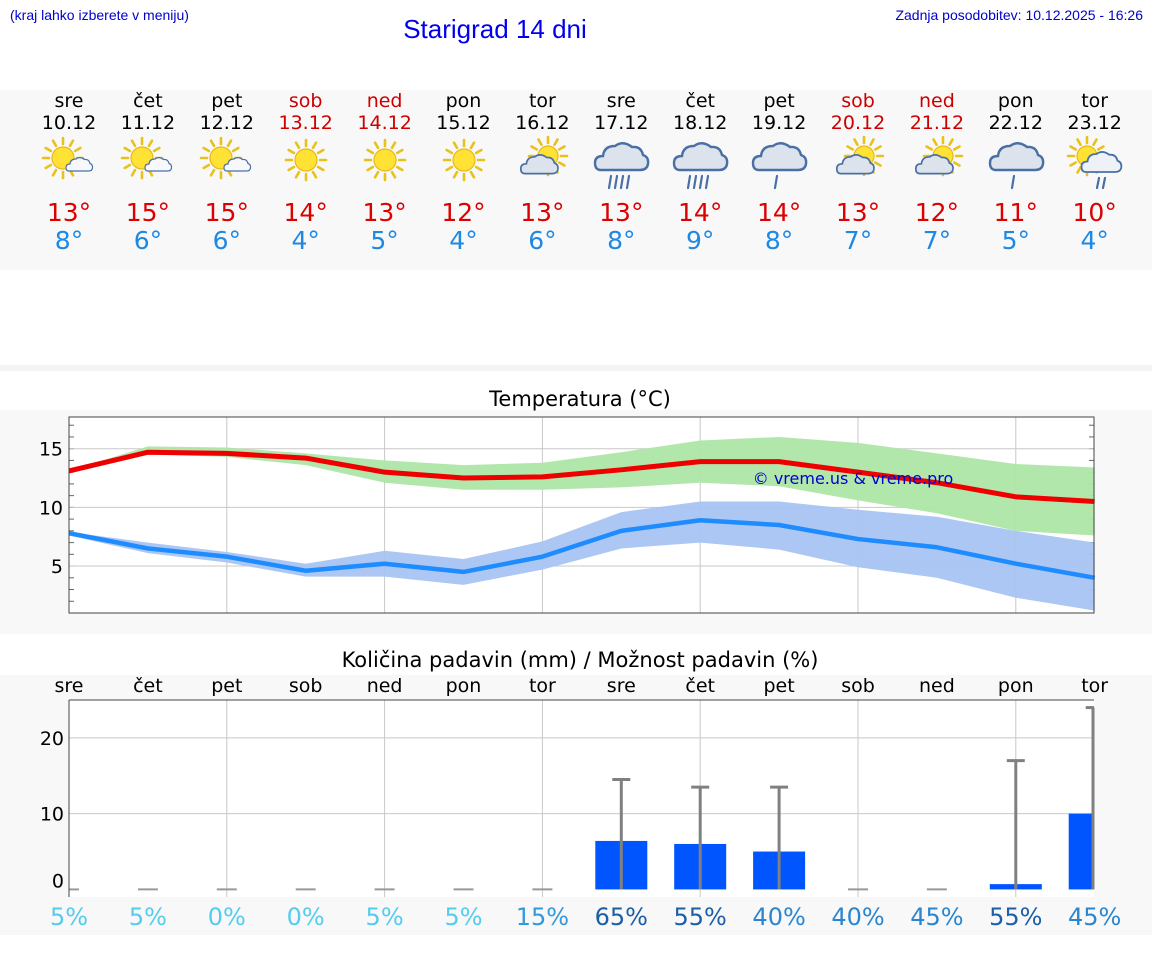  Describe the element at coordinates (495, 29) in the screenshot. I see `page-title: Starigrad 14 dni` at that location.